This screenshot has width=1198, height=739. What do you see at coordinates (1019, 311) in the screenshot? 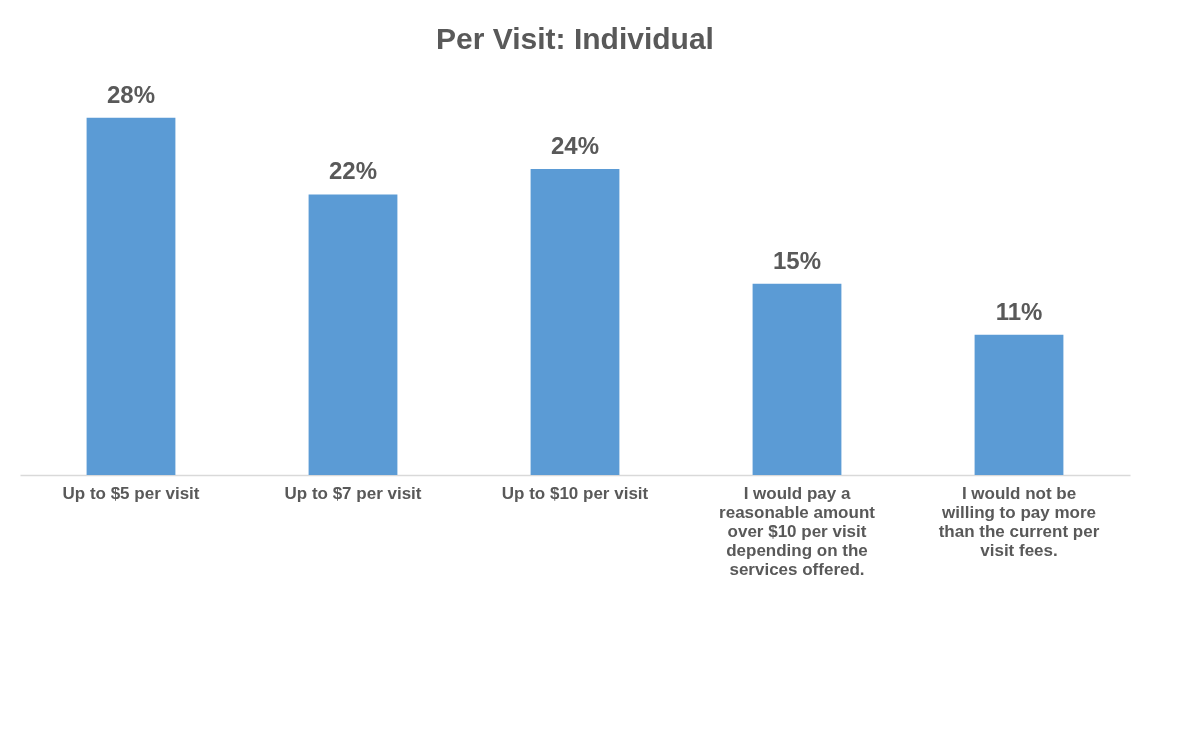
I see `data-label: 11%` at bounding box center [1019, 311].